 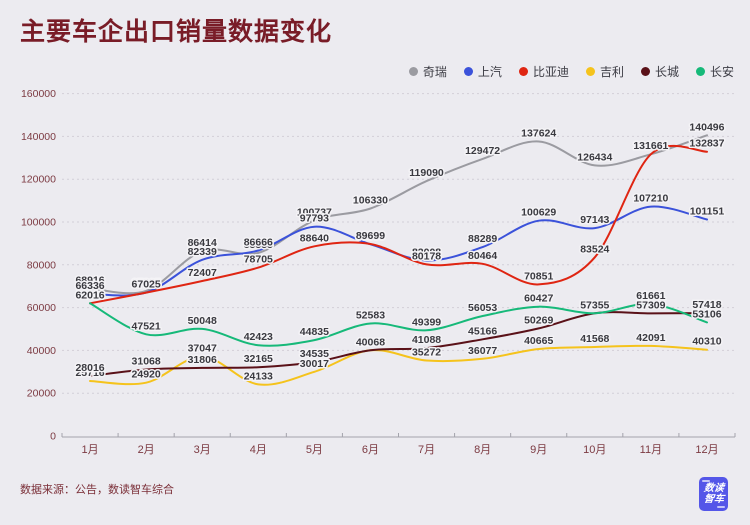 I want to click on svg-text: 28016, so click(x=89, y=368).